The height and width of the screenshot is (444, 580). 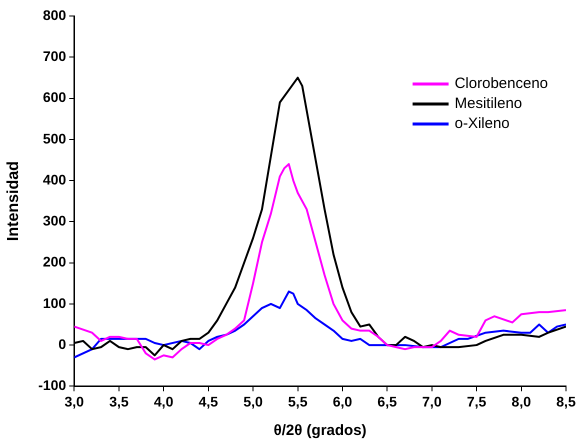 What do you see at coordinates (54, 56) in the screenshot?
I see `y-tick-label: 700` at bounding box center [54, 56].